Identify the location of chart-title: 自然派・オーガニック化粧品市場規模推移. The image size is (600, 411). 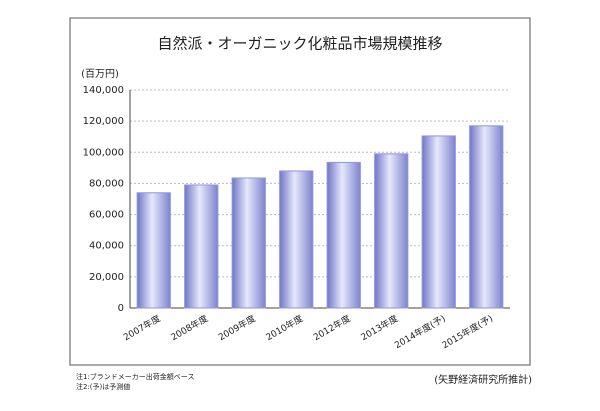
(299, 44).